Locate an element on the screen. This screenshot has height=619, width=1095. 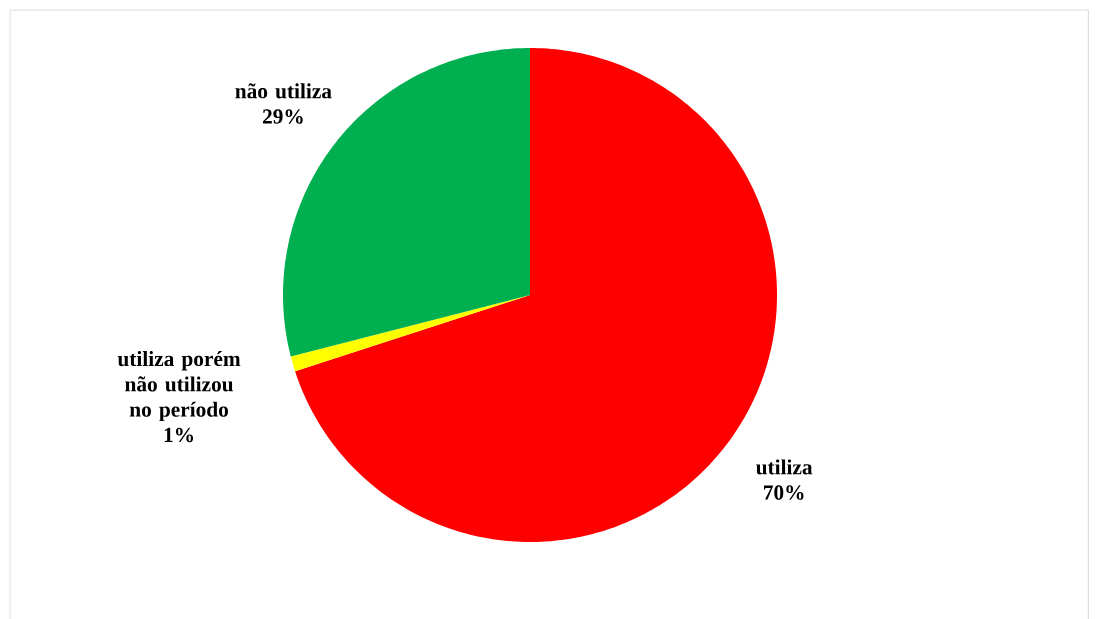
slice-label: não utiliza is located at coordinates (283, 91).